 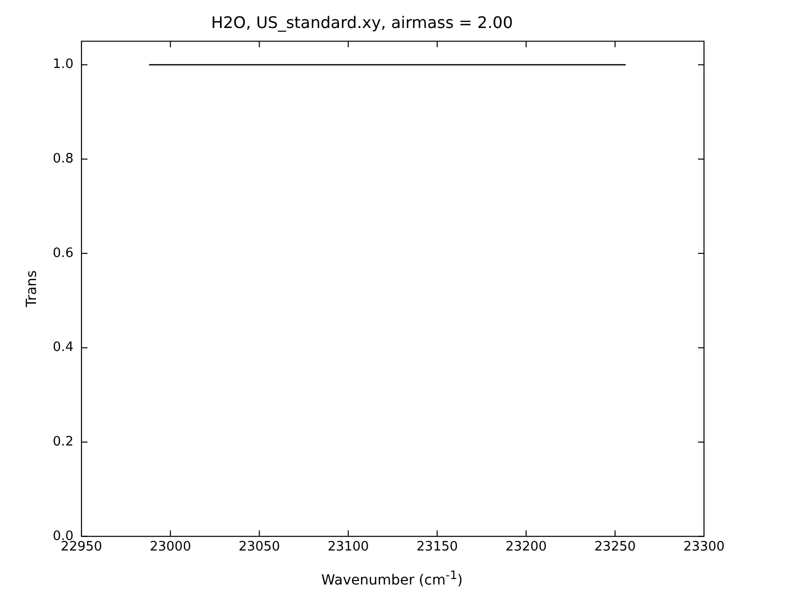 What do you see at coordinates (526, 547) in the screenshot?
I see `x-tick-label: 23200` at bounding box center [526, 547].